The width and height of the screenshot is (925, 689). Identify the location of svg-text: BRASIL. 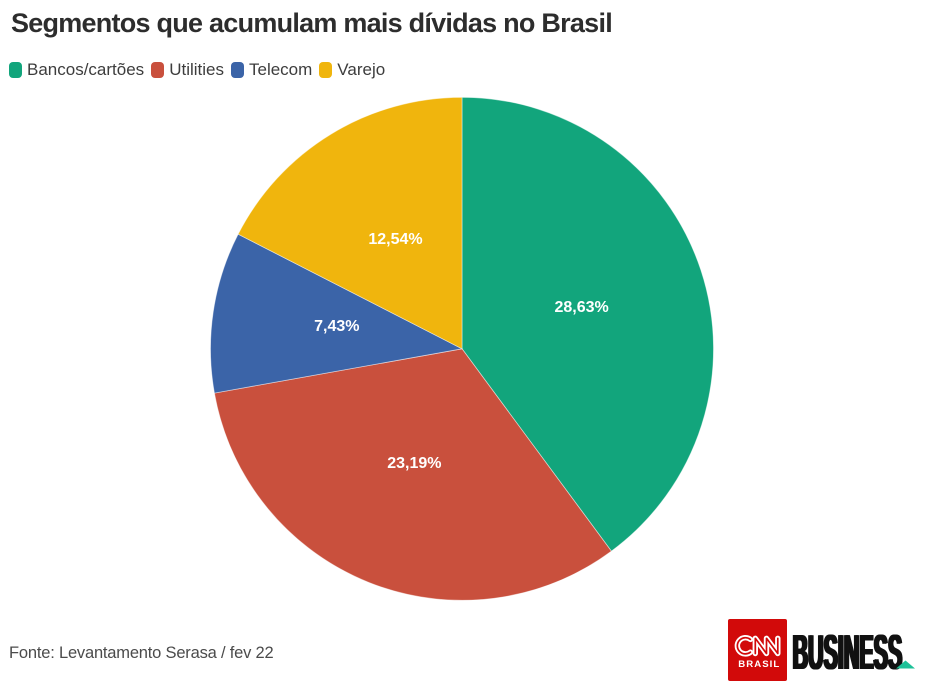
(759, 664).